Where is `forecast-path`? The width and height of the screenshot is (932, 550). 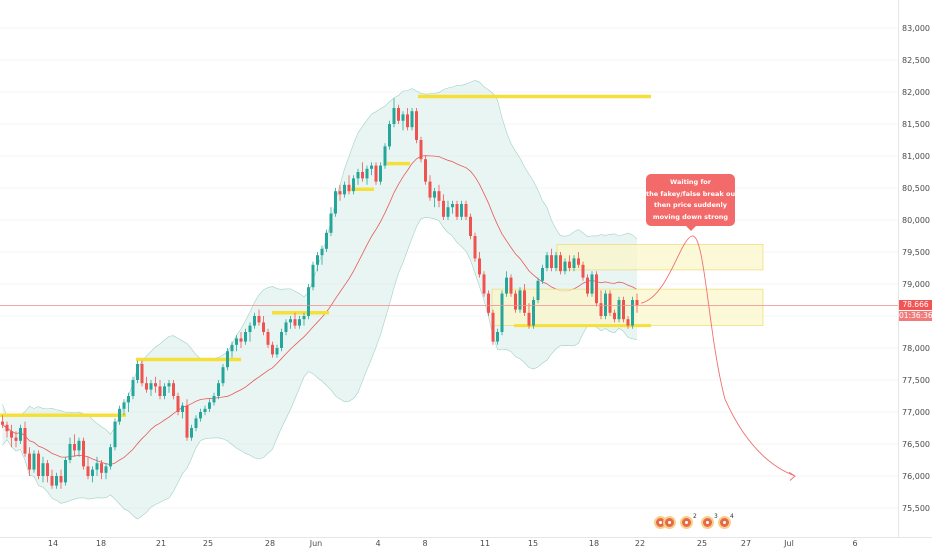 forecast-path is located at coordinates (718, 356).